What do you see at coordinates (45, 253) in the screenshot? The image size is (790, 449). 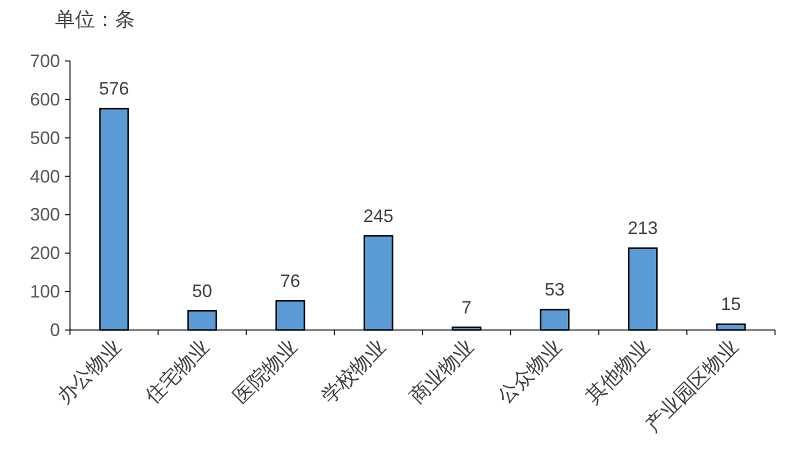 I see `y-tick-label: 200` at bounding box center [45, 253].